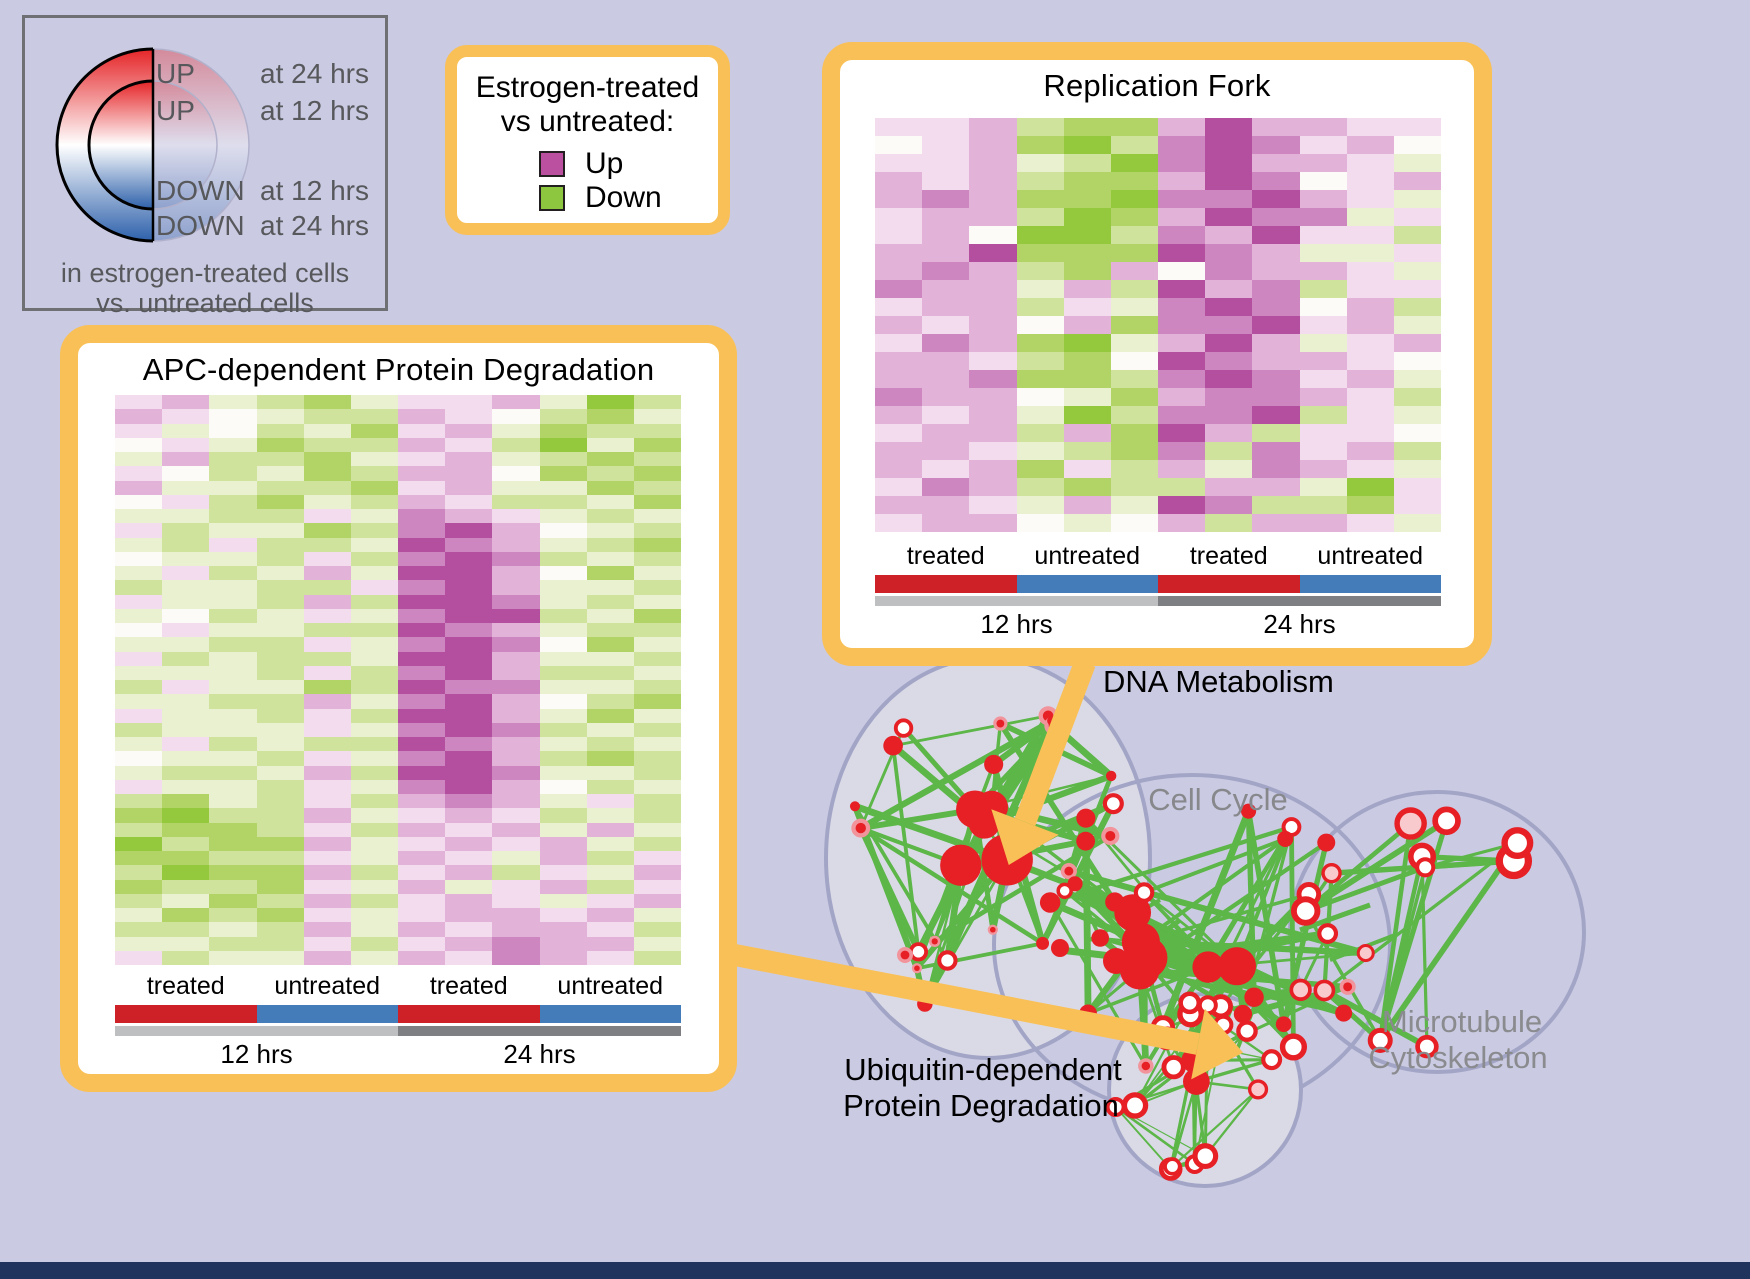 The width and height of the screenshot is (1750, 1279). Describe the element at coordinates (314, 225) in the screenshot. I see `key-time-down-24: at 24 hrs` at that location.